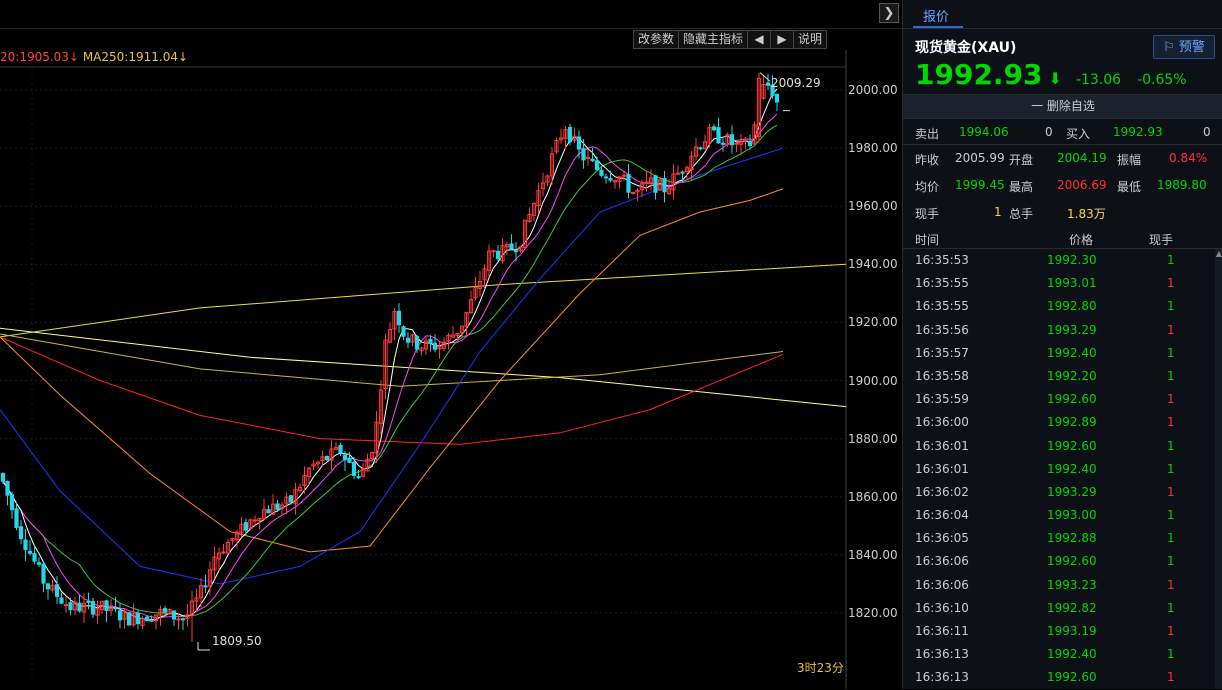  Describe the element at coordinates (1138, 132) in the screenshot. I see `buy-price: 1992.93` at that location.